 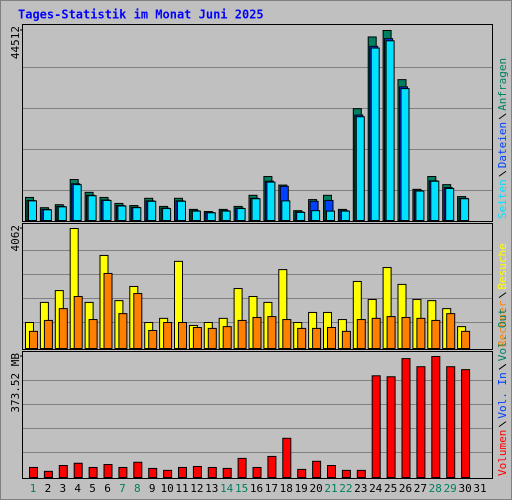 I want to click on x-tick-label: 5, so click(x=92, y=488).